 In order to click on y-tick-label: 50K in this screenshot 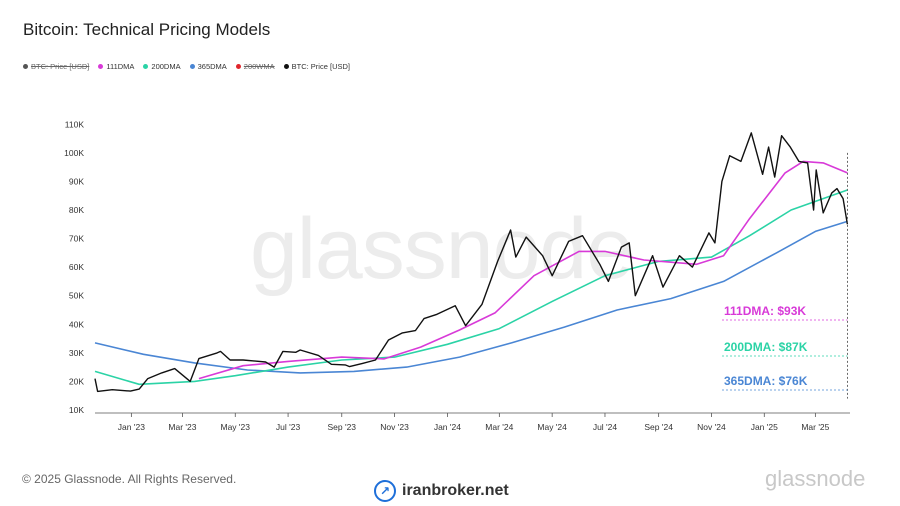, I will do `click(76, 296)`.